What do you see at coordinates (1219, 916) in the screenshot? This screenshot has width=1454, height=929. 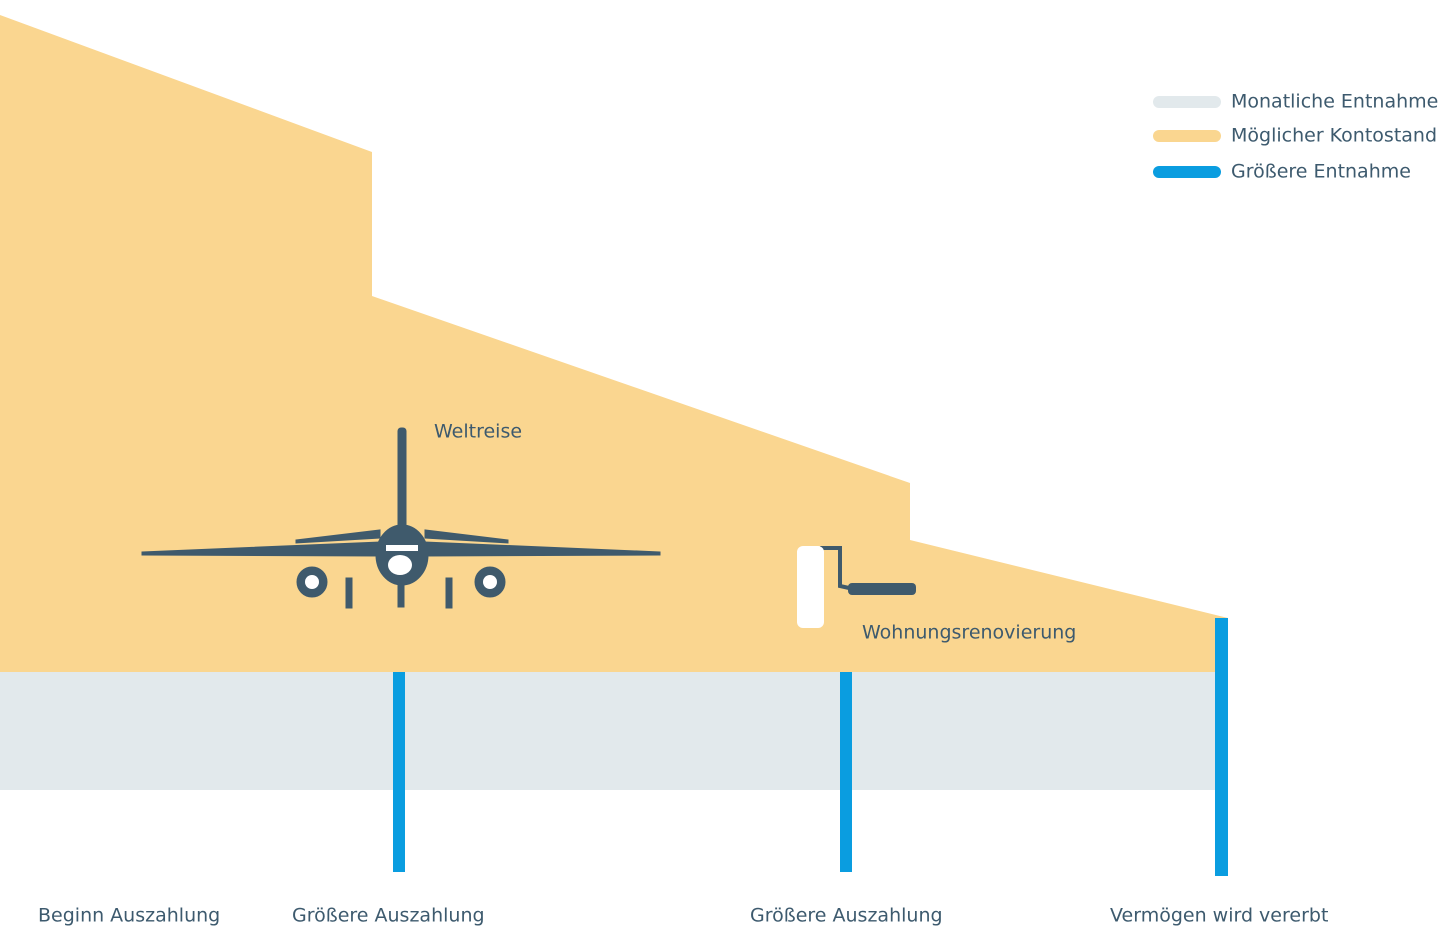 I see `timeline-label: Vermögen wird vererbt` at bounding box center [1219, 916].